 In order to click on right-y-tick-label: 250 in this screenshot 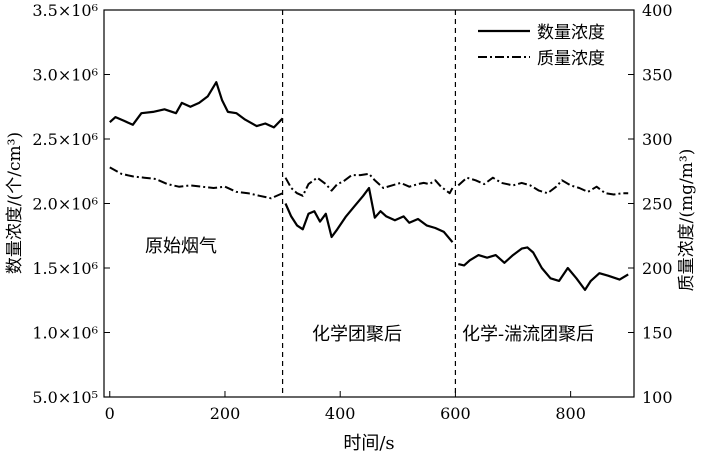, I will do `click(657, 204)`.